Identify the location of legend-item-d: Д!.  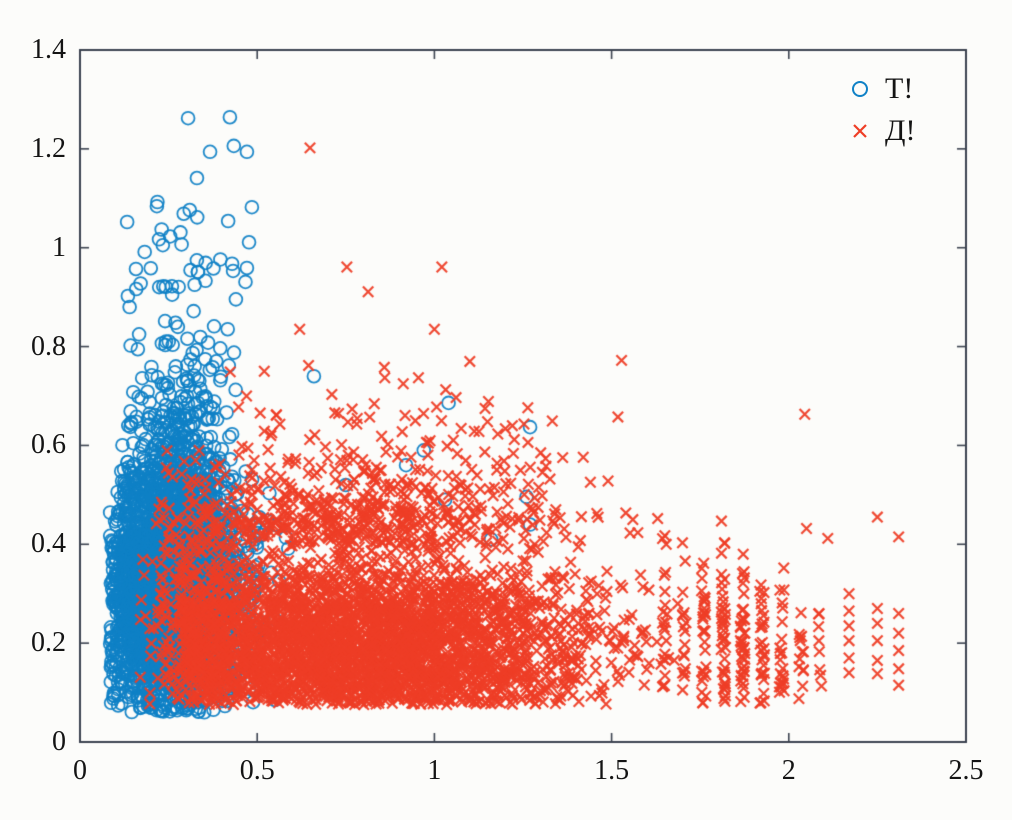
(881, 130).